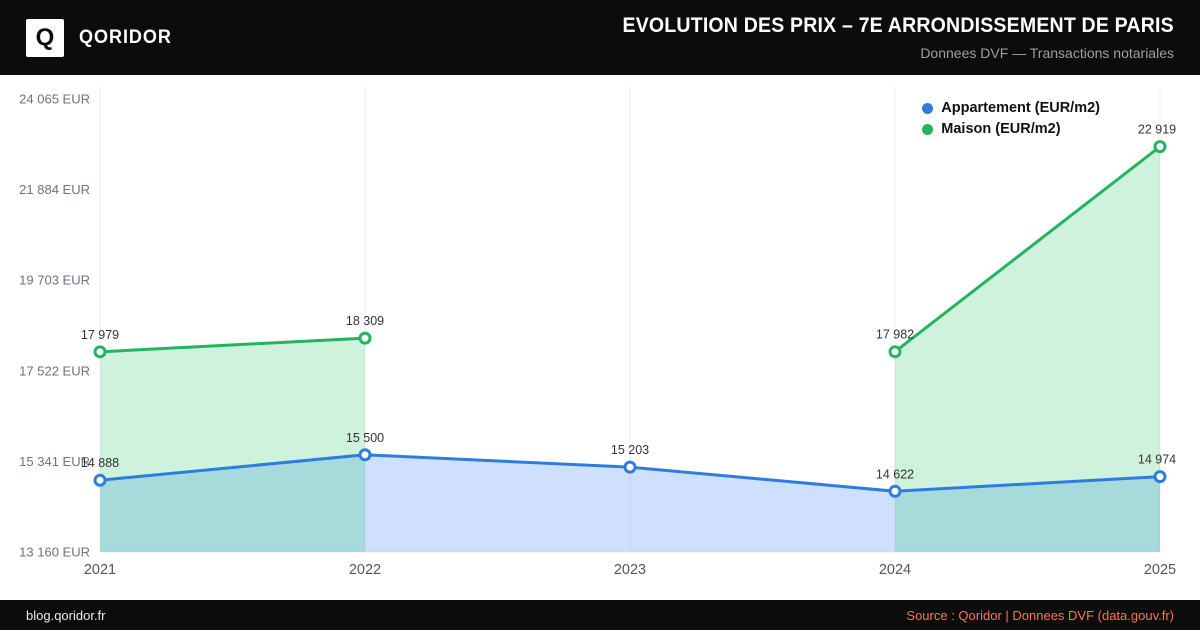  I want to click on chart-legend: Appartement (EUR/m2) Maison (EUR/m2), so click(1011, 121).